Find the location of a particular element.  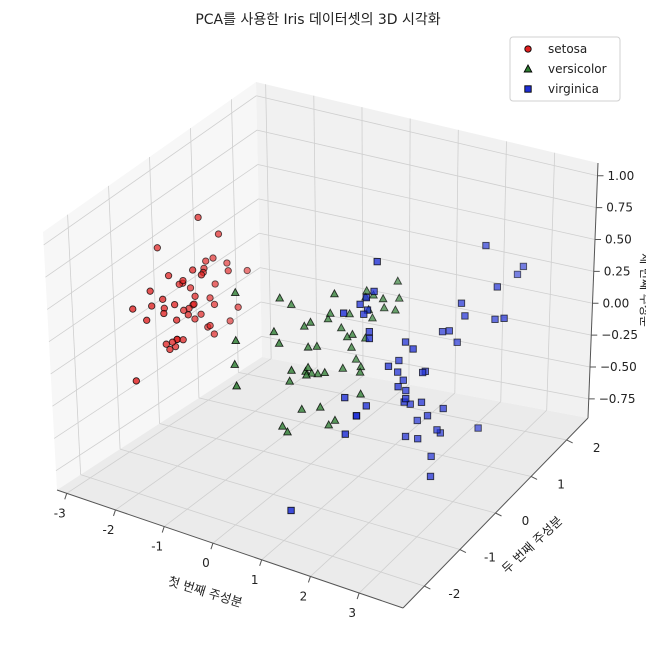

legend-marker-setosa is located at coordinates (528, 49).